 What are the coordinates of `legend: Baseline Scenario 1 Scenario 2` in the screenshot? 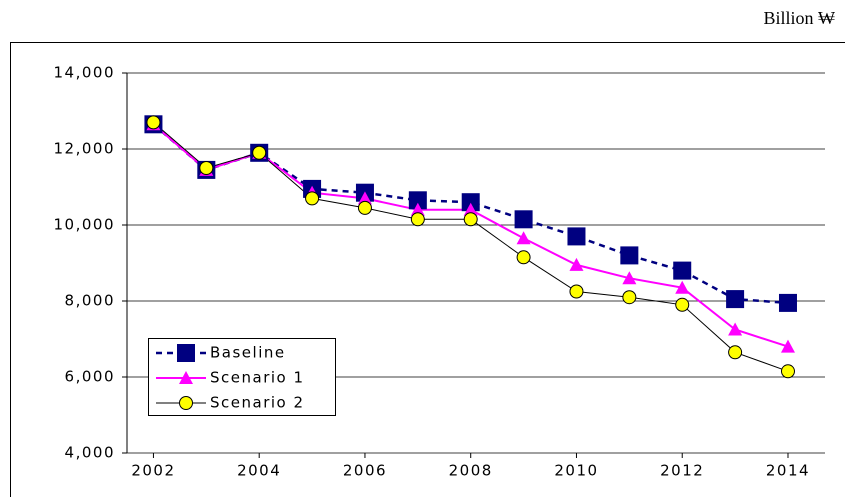 It's located at (242, 377).